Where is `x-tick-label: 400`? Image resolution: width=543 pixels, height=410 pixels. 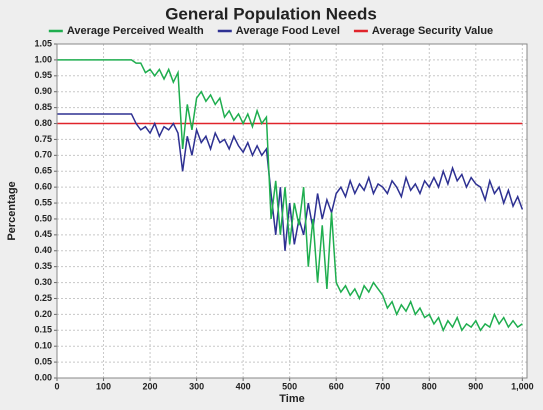 x-tick-label: 400 is located at coordinates (243, 386).